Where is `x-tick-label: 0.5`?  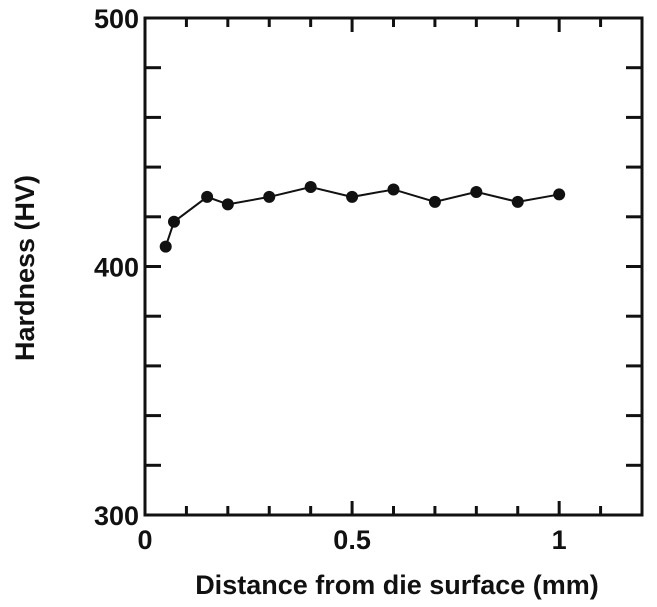 x-tick-label: 0.5 is located at coordinates (352, 540).